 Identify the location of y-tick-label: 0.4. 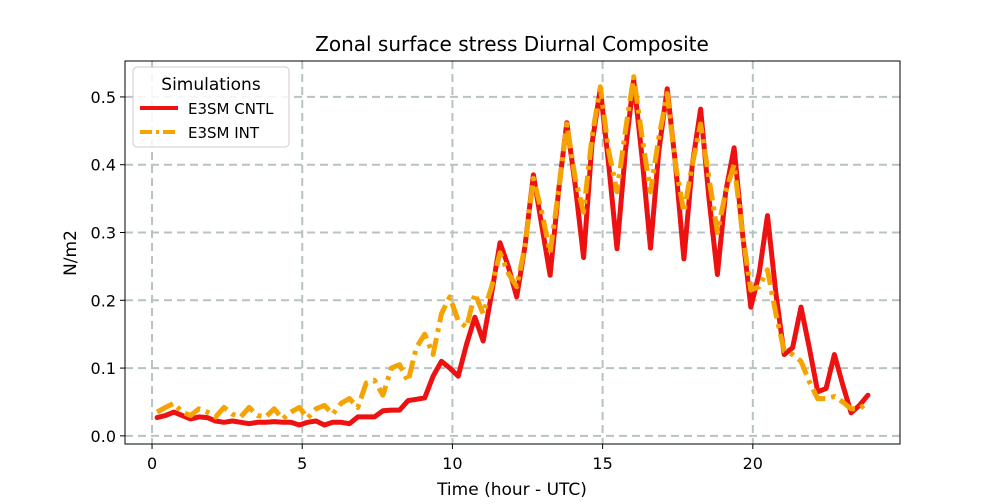
(103, 165).